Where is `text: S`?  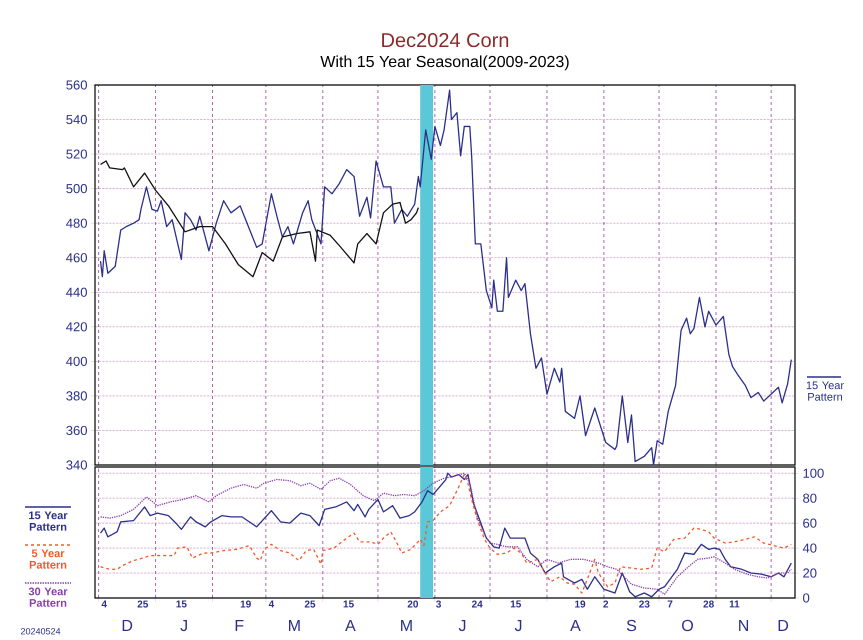
text: S is located at coordinates (631, 626).